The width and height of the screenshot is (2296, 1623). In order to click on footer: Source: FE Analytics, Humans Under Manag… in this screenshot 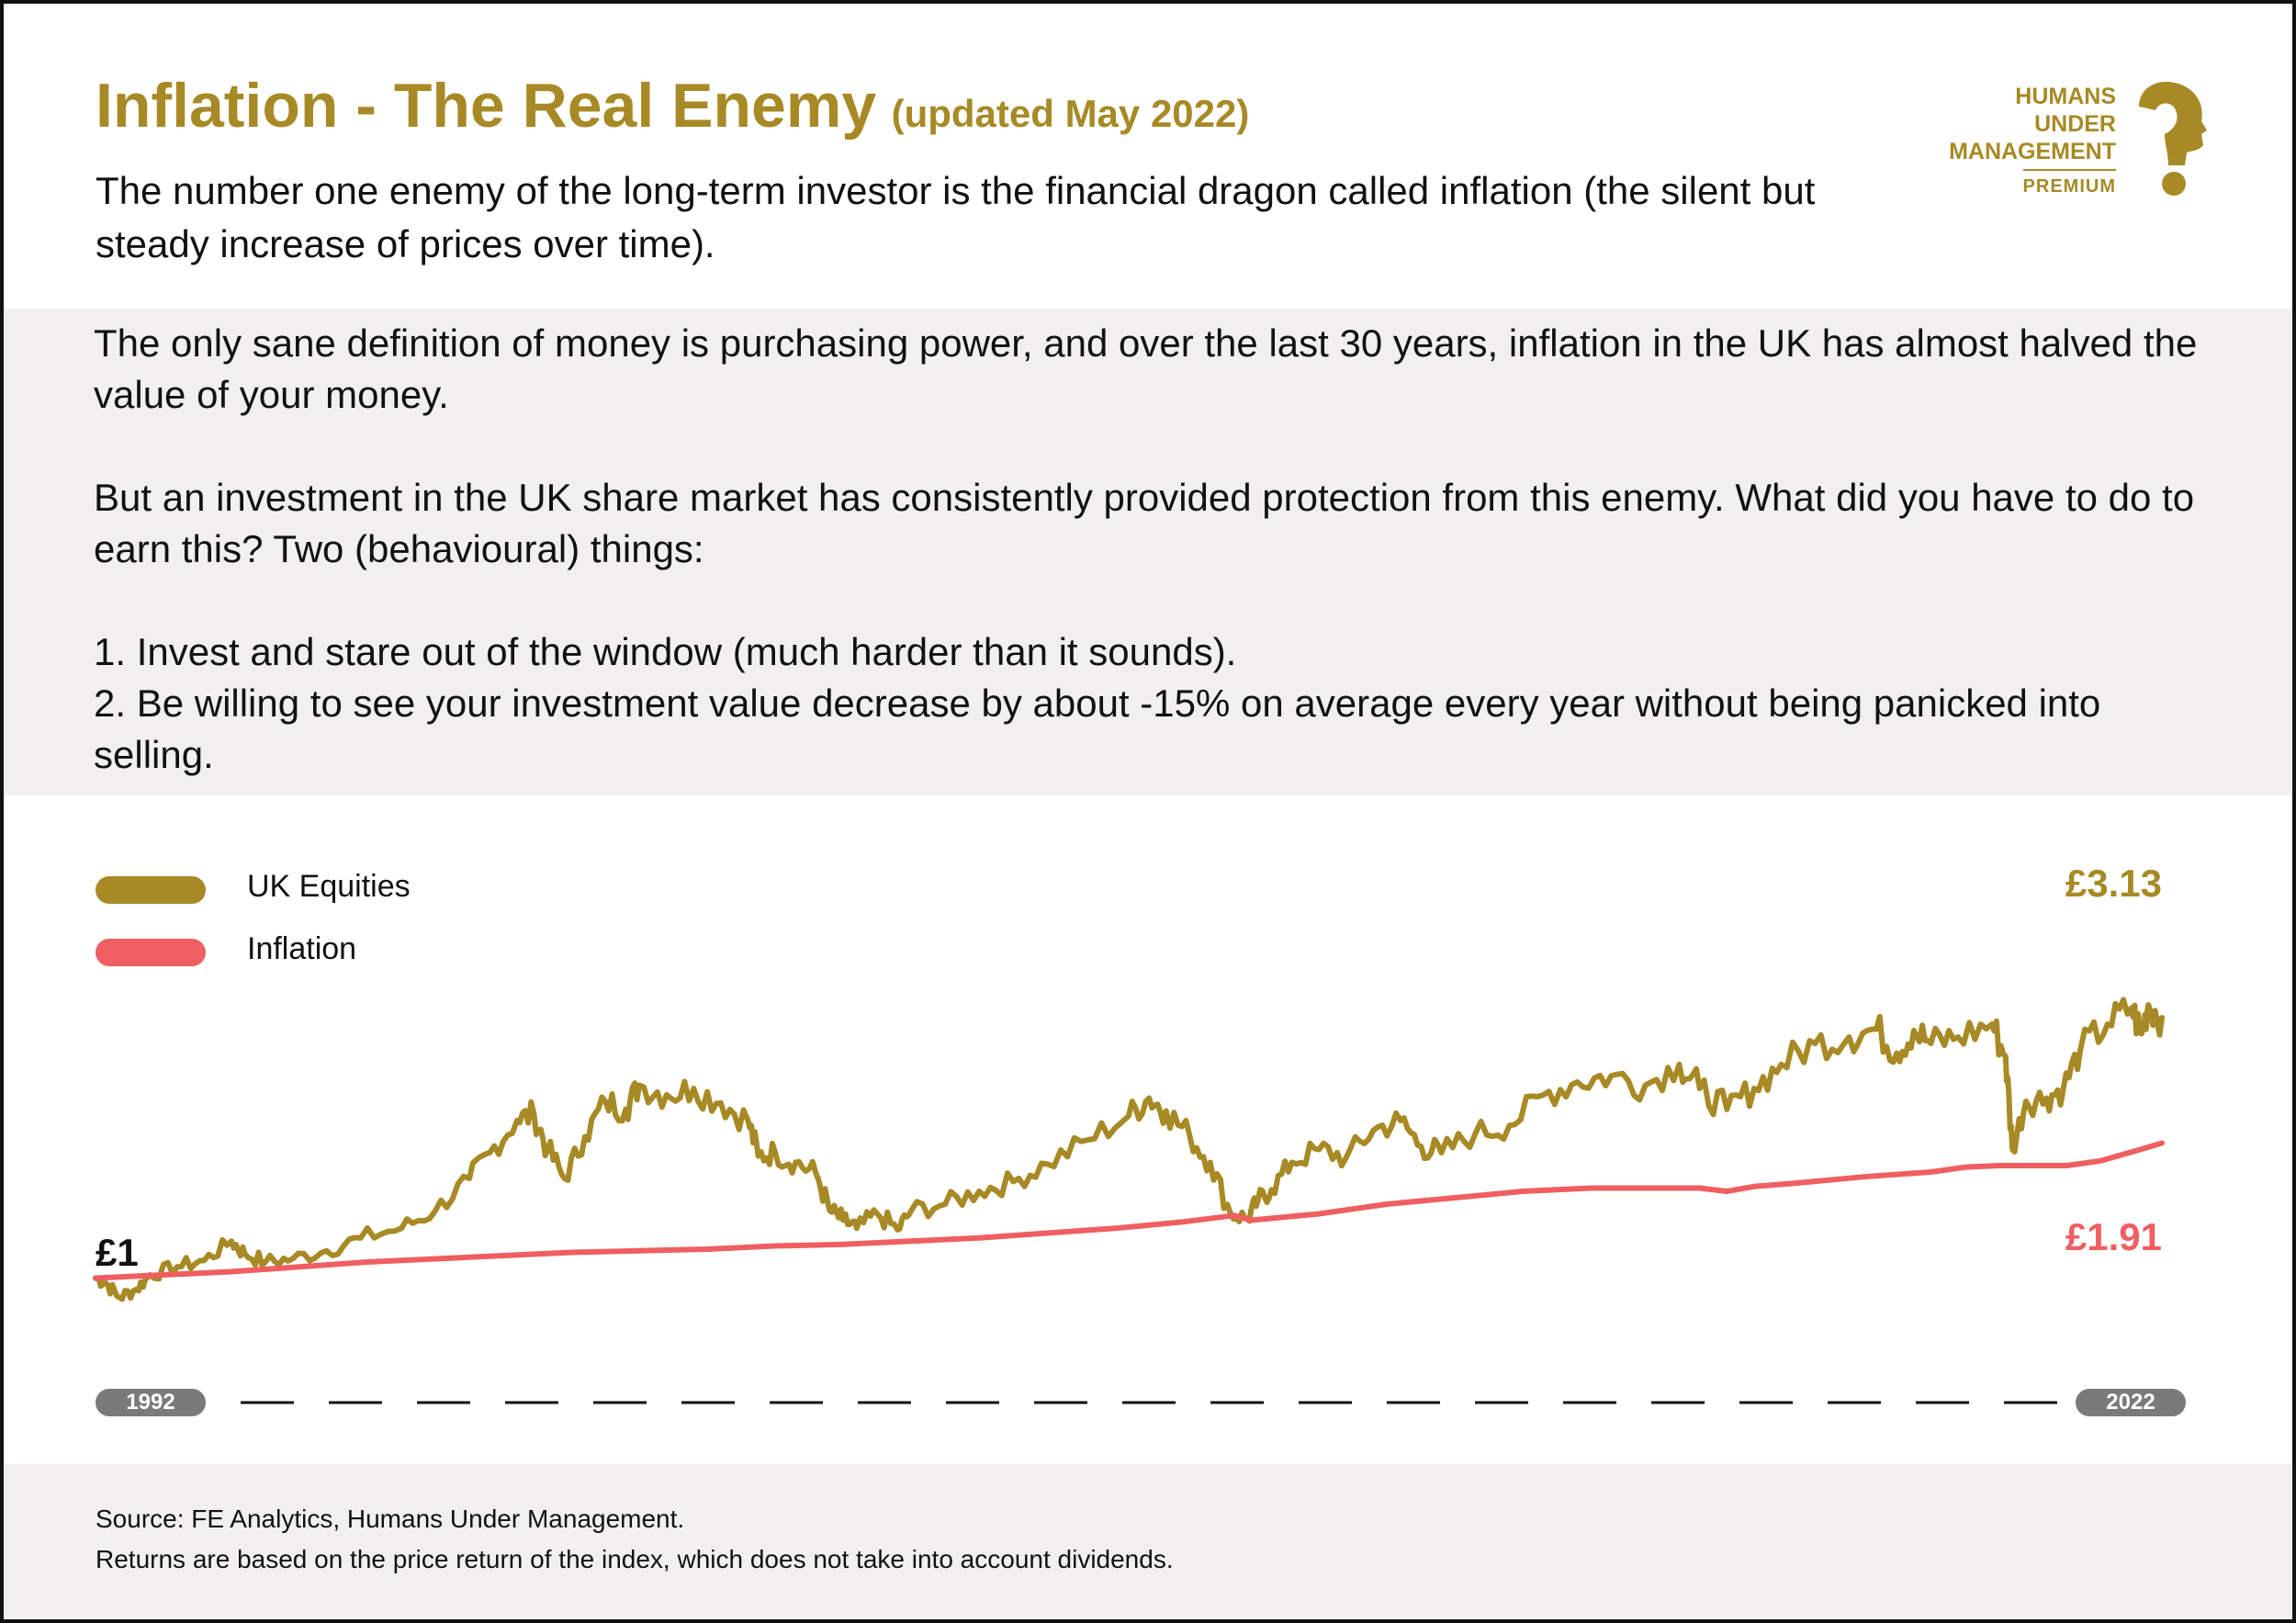, I will do `click(1148, 1541)`.